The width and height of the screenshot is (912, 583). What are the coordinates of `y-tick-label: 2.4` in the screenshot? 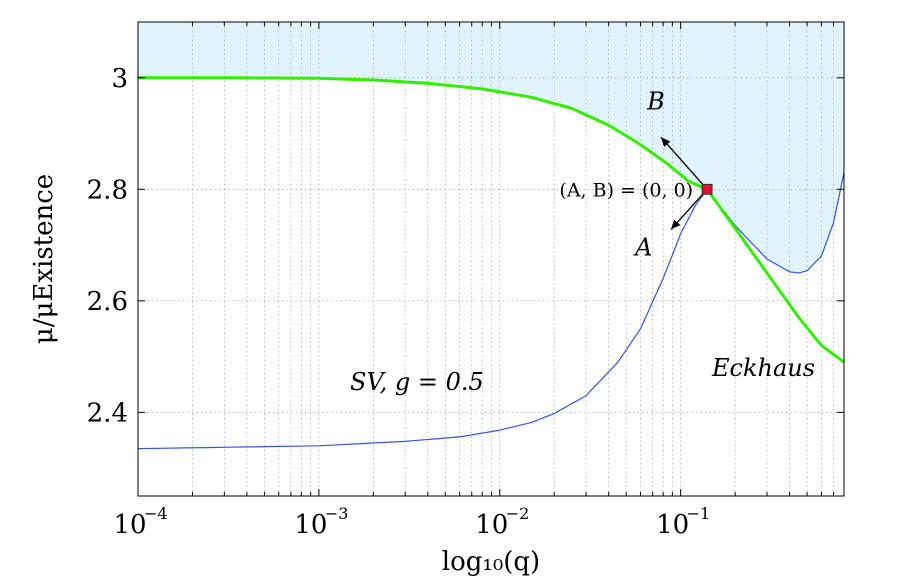 It's located at (107, 413).